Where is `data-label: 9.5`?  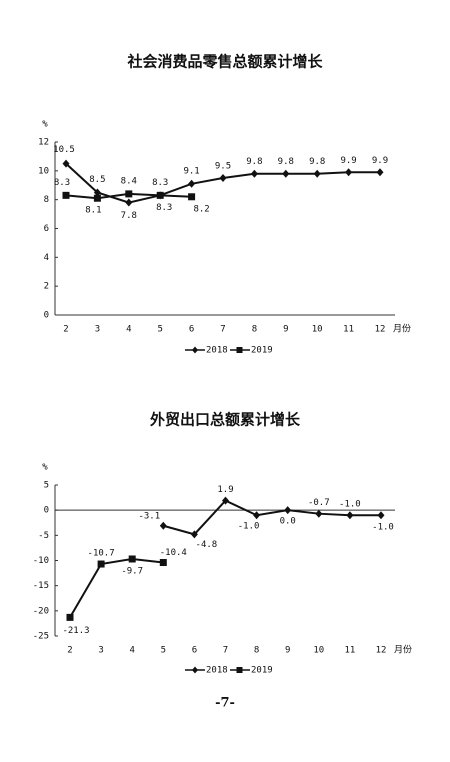
data-label: 9.5 is located at coordinates (223, 167).